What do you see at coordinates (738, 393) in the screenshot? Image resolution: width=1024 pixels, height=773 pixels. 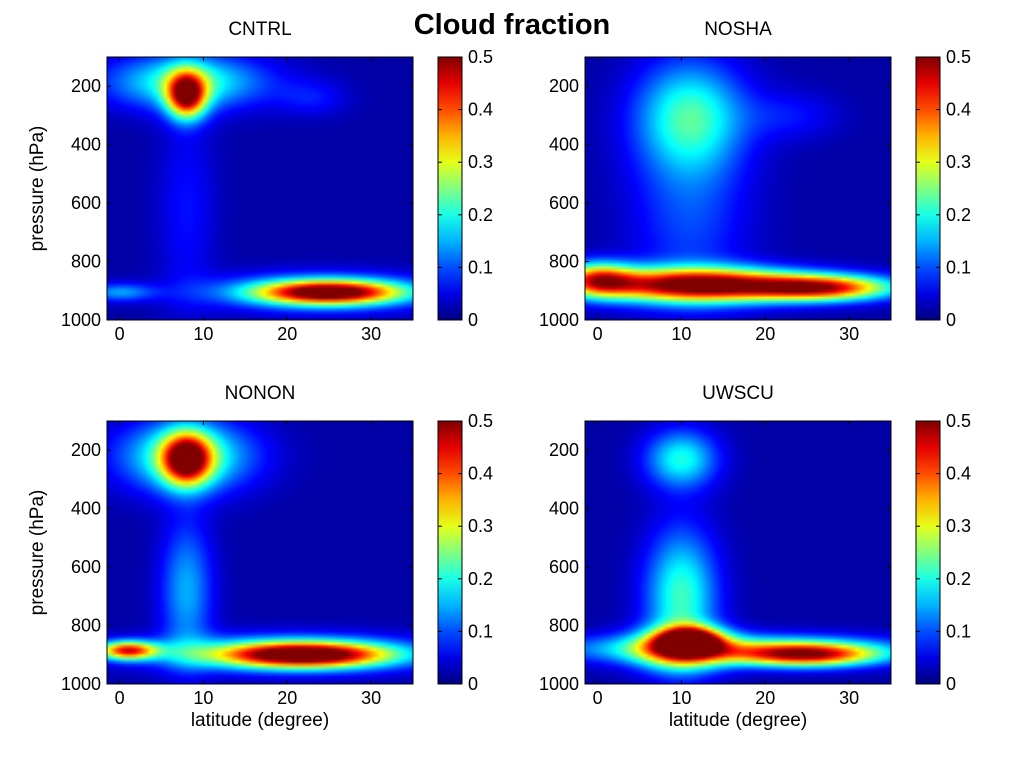 I see `panel-title: UWSCU` at bounding box center [738, 393].